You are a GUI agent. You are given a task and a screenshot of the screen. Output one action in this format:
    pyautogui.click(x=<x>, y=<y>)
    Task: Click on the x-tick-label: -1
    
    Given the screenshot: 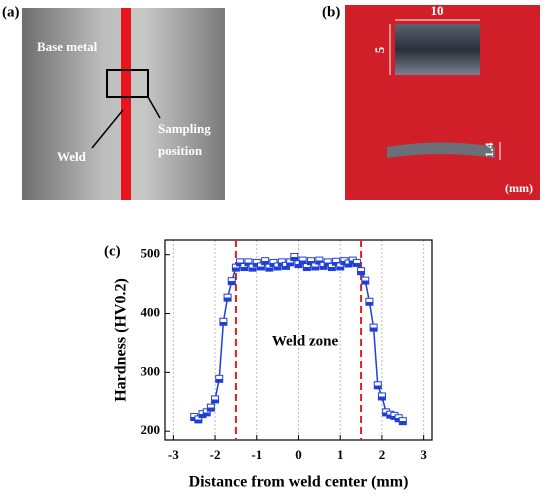 What is the action you would take?
    pyautogui.click(x=256, y=454)
    